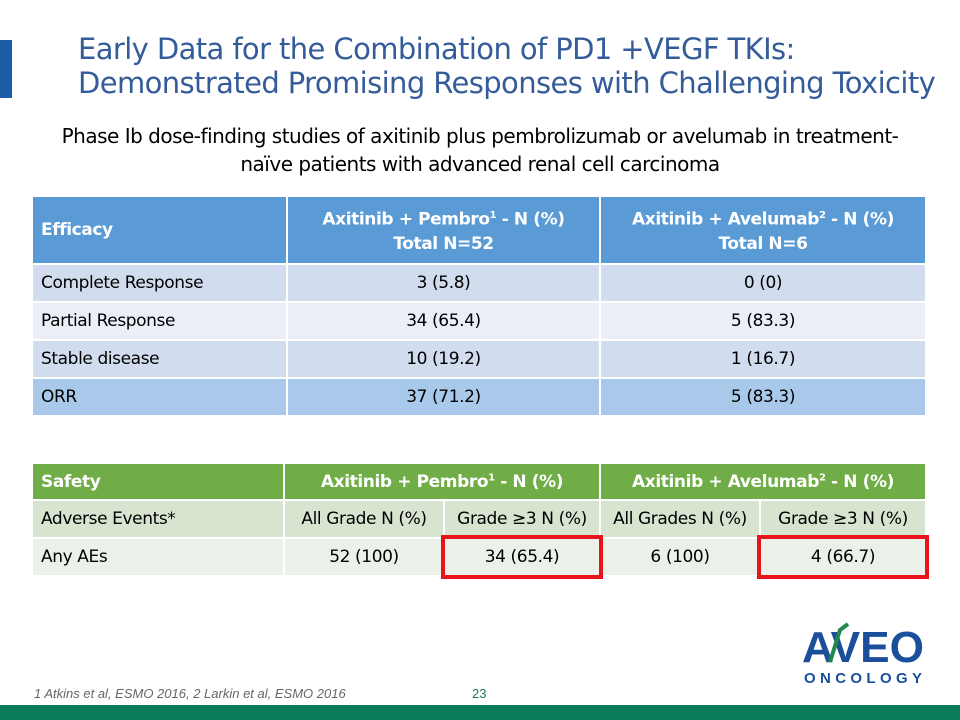  Describe the element at coordinates (763, 230) in the screenshot. I see `header-avelumab: Axitinib + Avelumab2 - N (%) Total N=6` at that location.